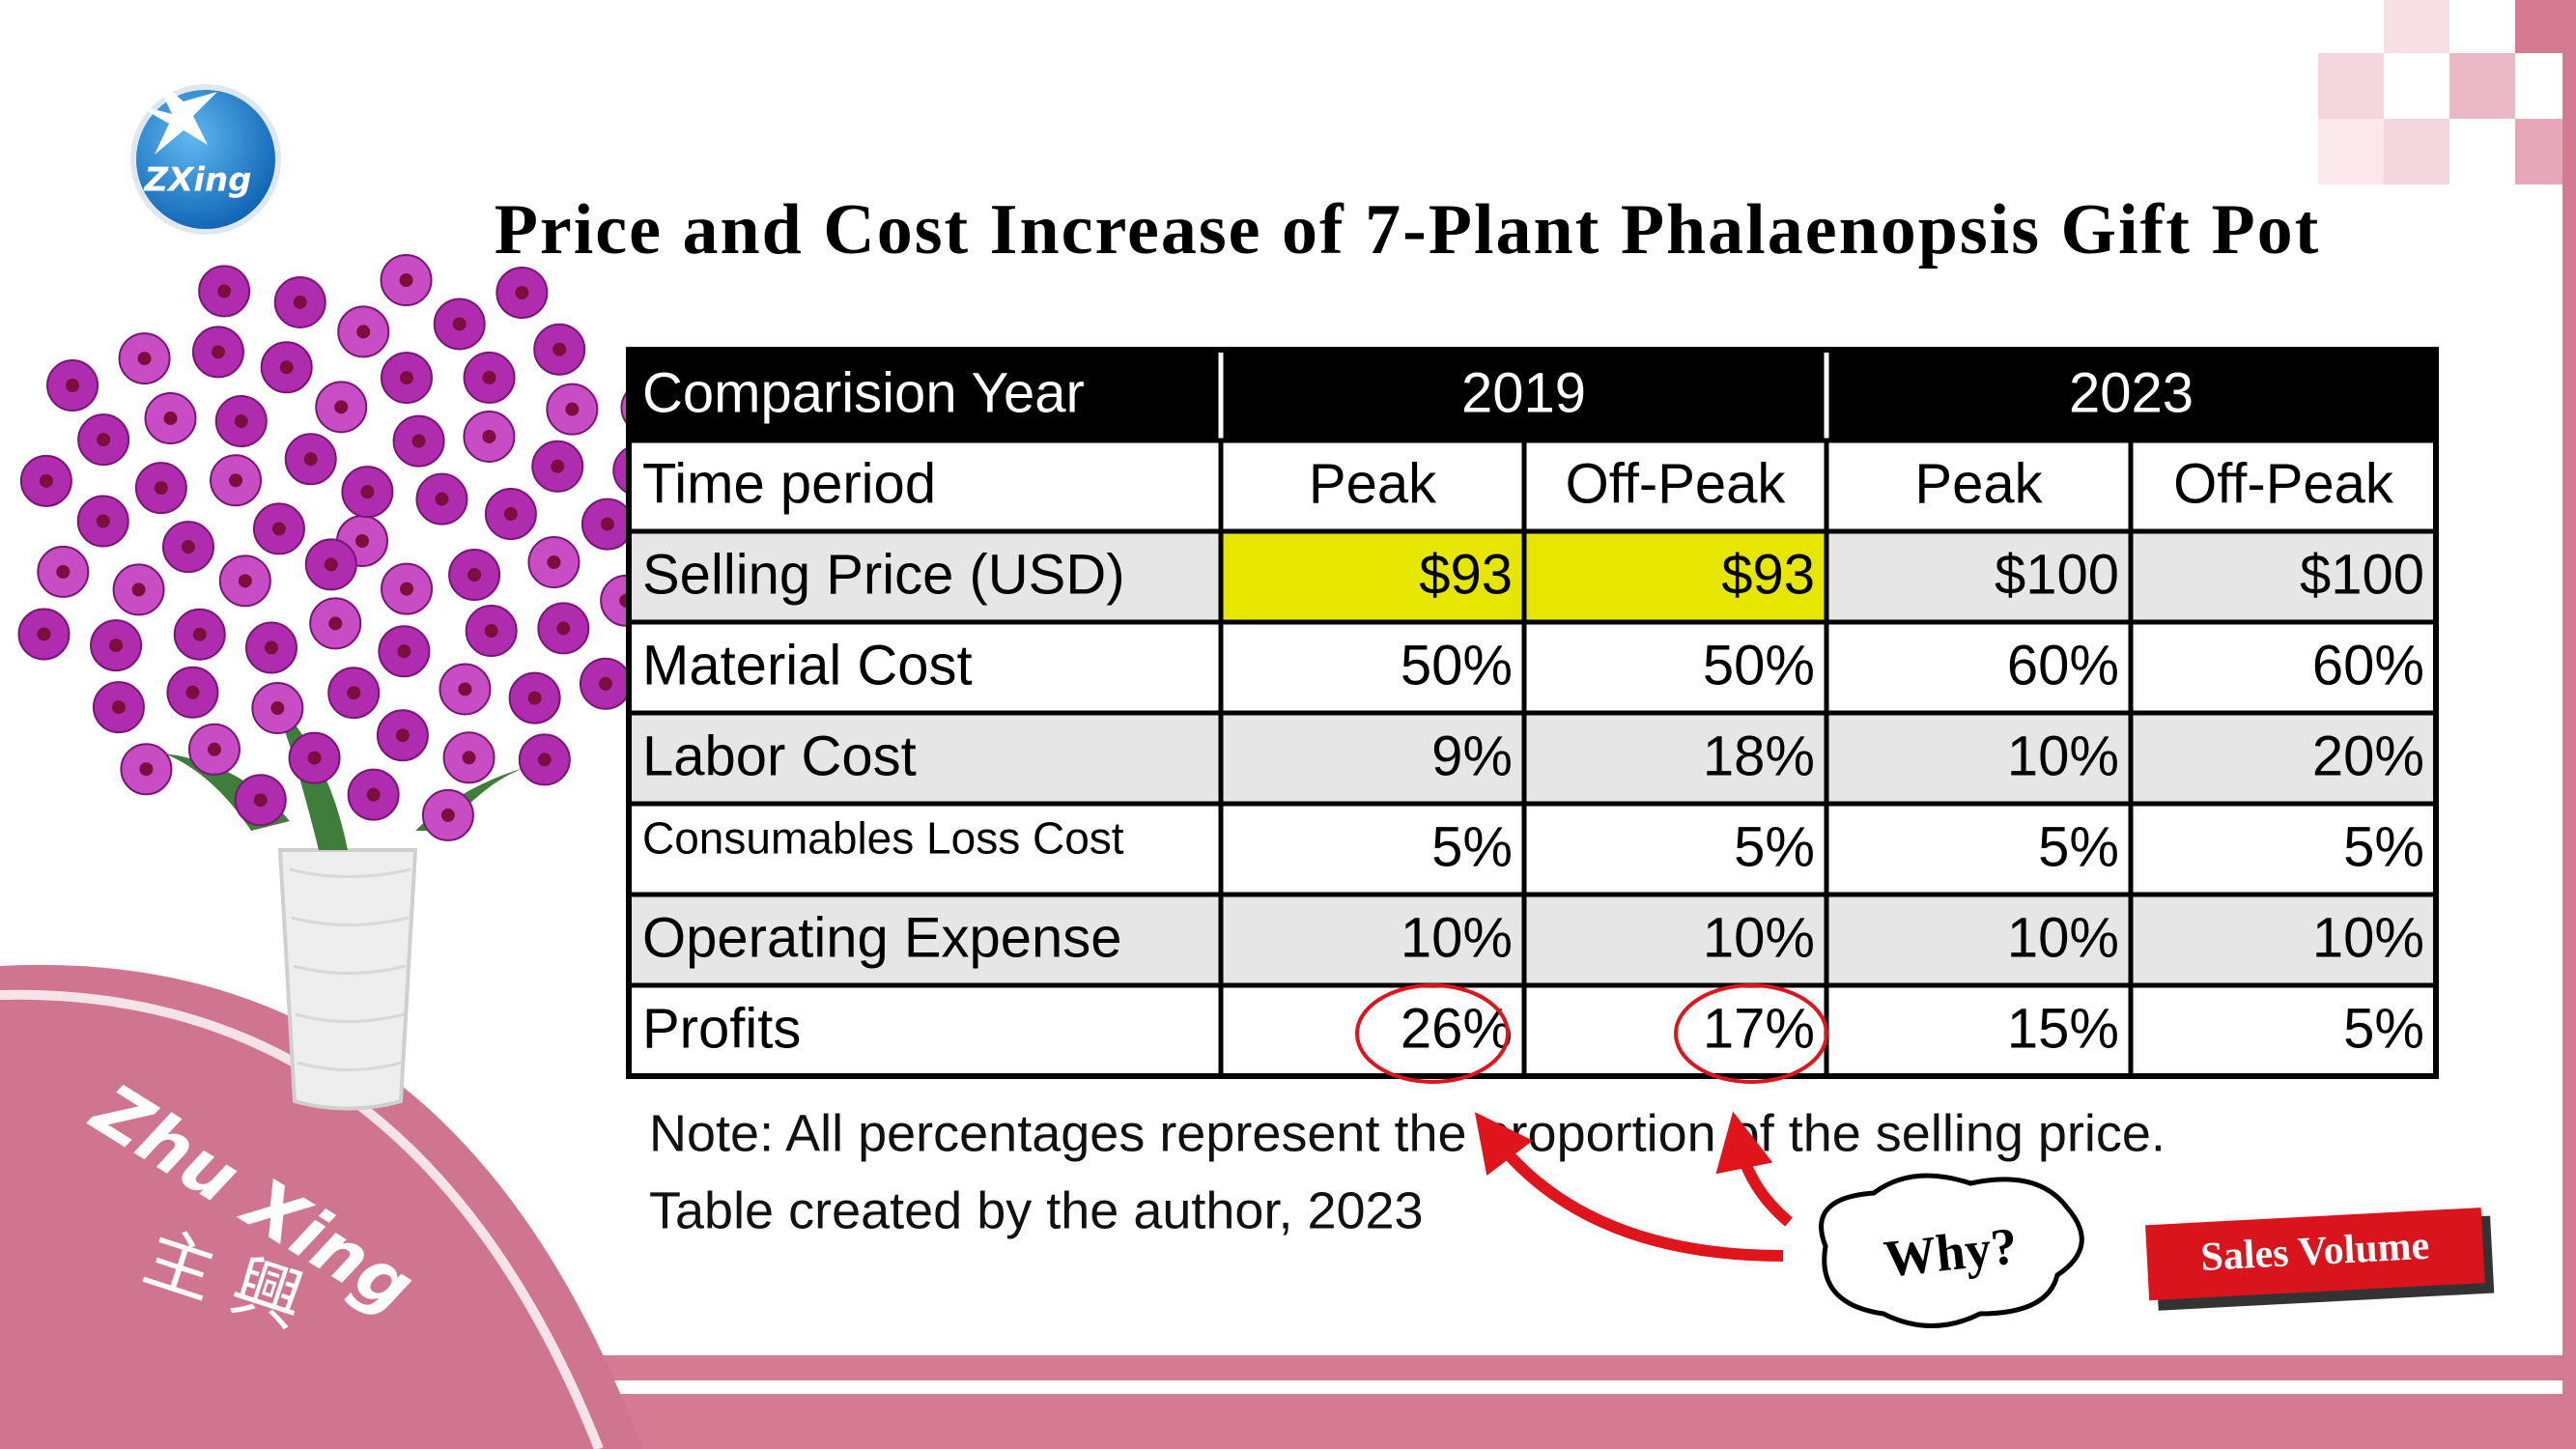 The image size is (2576, 1449). I want to click on table-text: Labor Cost, so click(779, 755).